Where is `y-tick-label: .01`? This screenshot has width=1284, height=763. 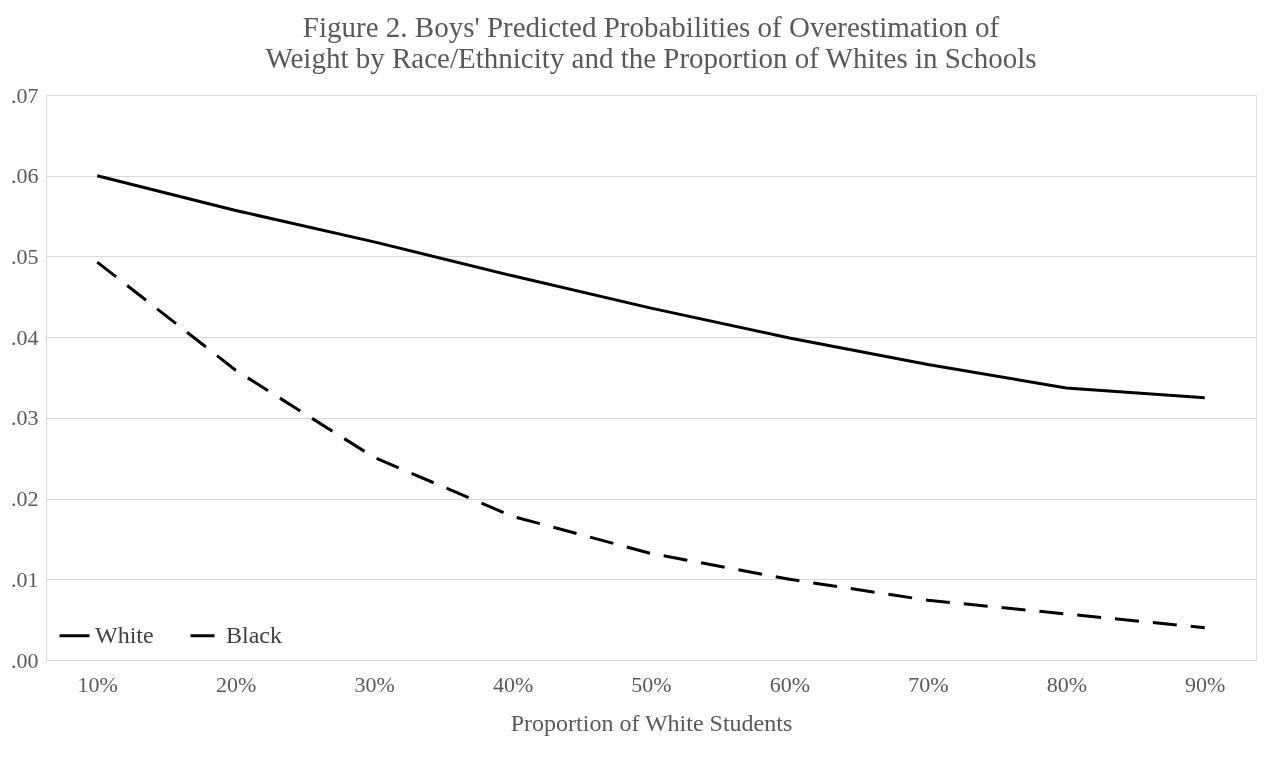 y-tick-label: .01 is located at coordinates (25, 579).